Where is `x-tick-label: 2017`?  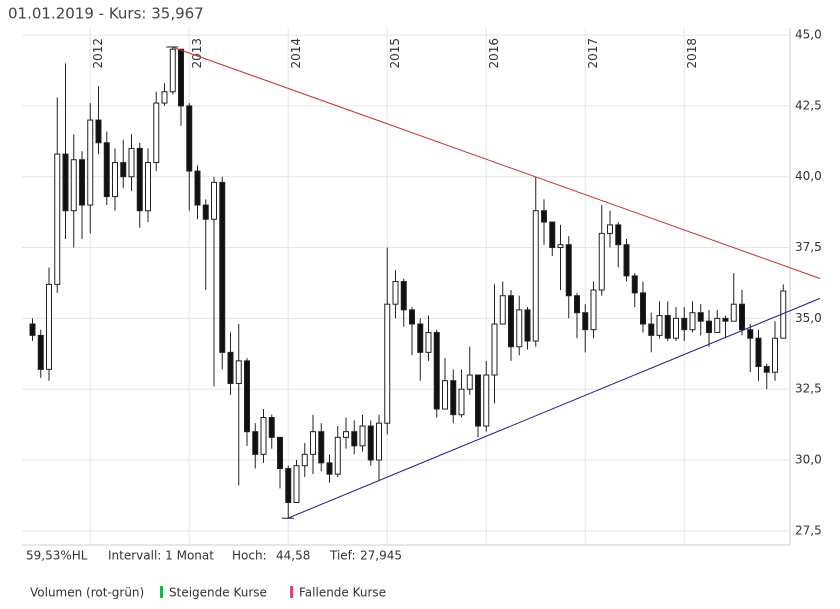
x-tick-label: 2017 is located at coordinates (593, 53).